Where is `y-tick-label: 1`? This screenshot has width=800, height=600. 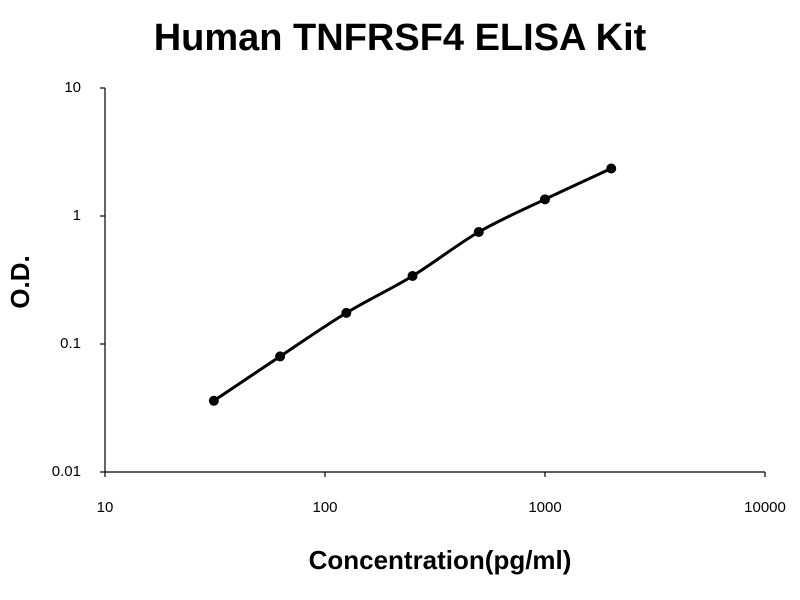 y-tick-label: 1 is located at coordinates (77, 215).